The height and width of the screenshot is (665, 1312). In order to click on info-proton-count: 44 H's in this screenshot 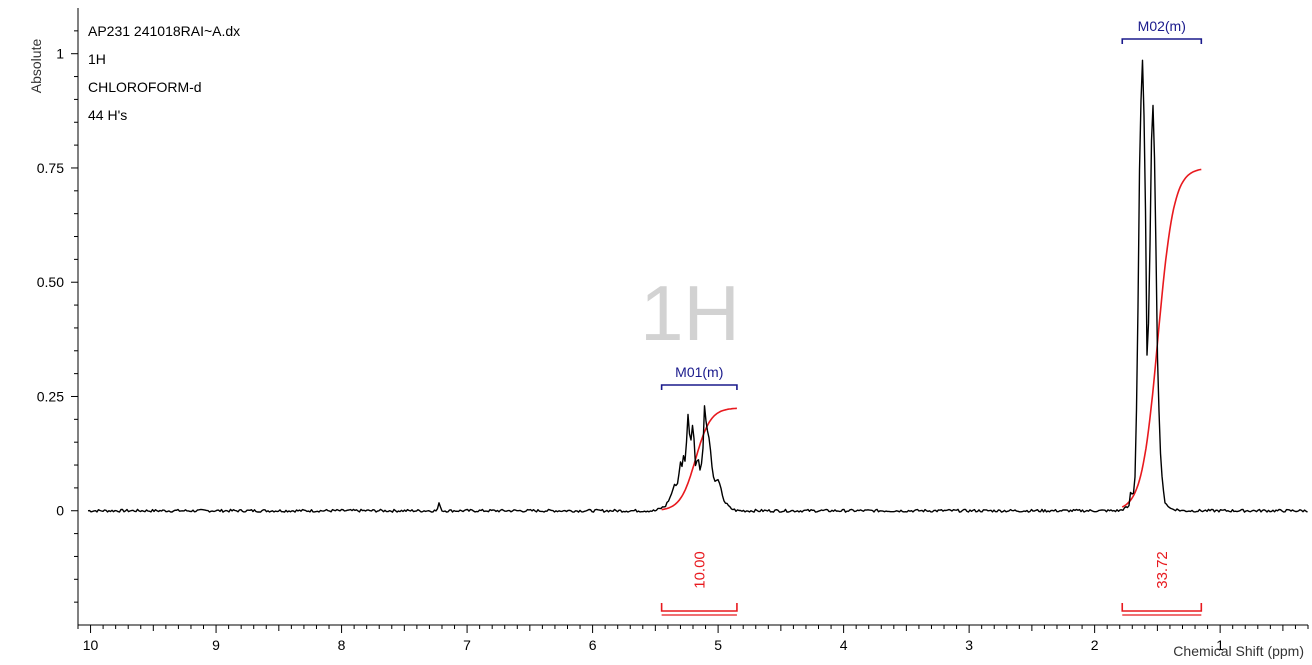, I will do `click(107, 115)`.